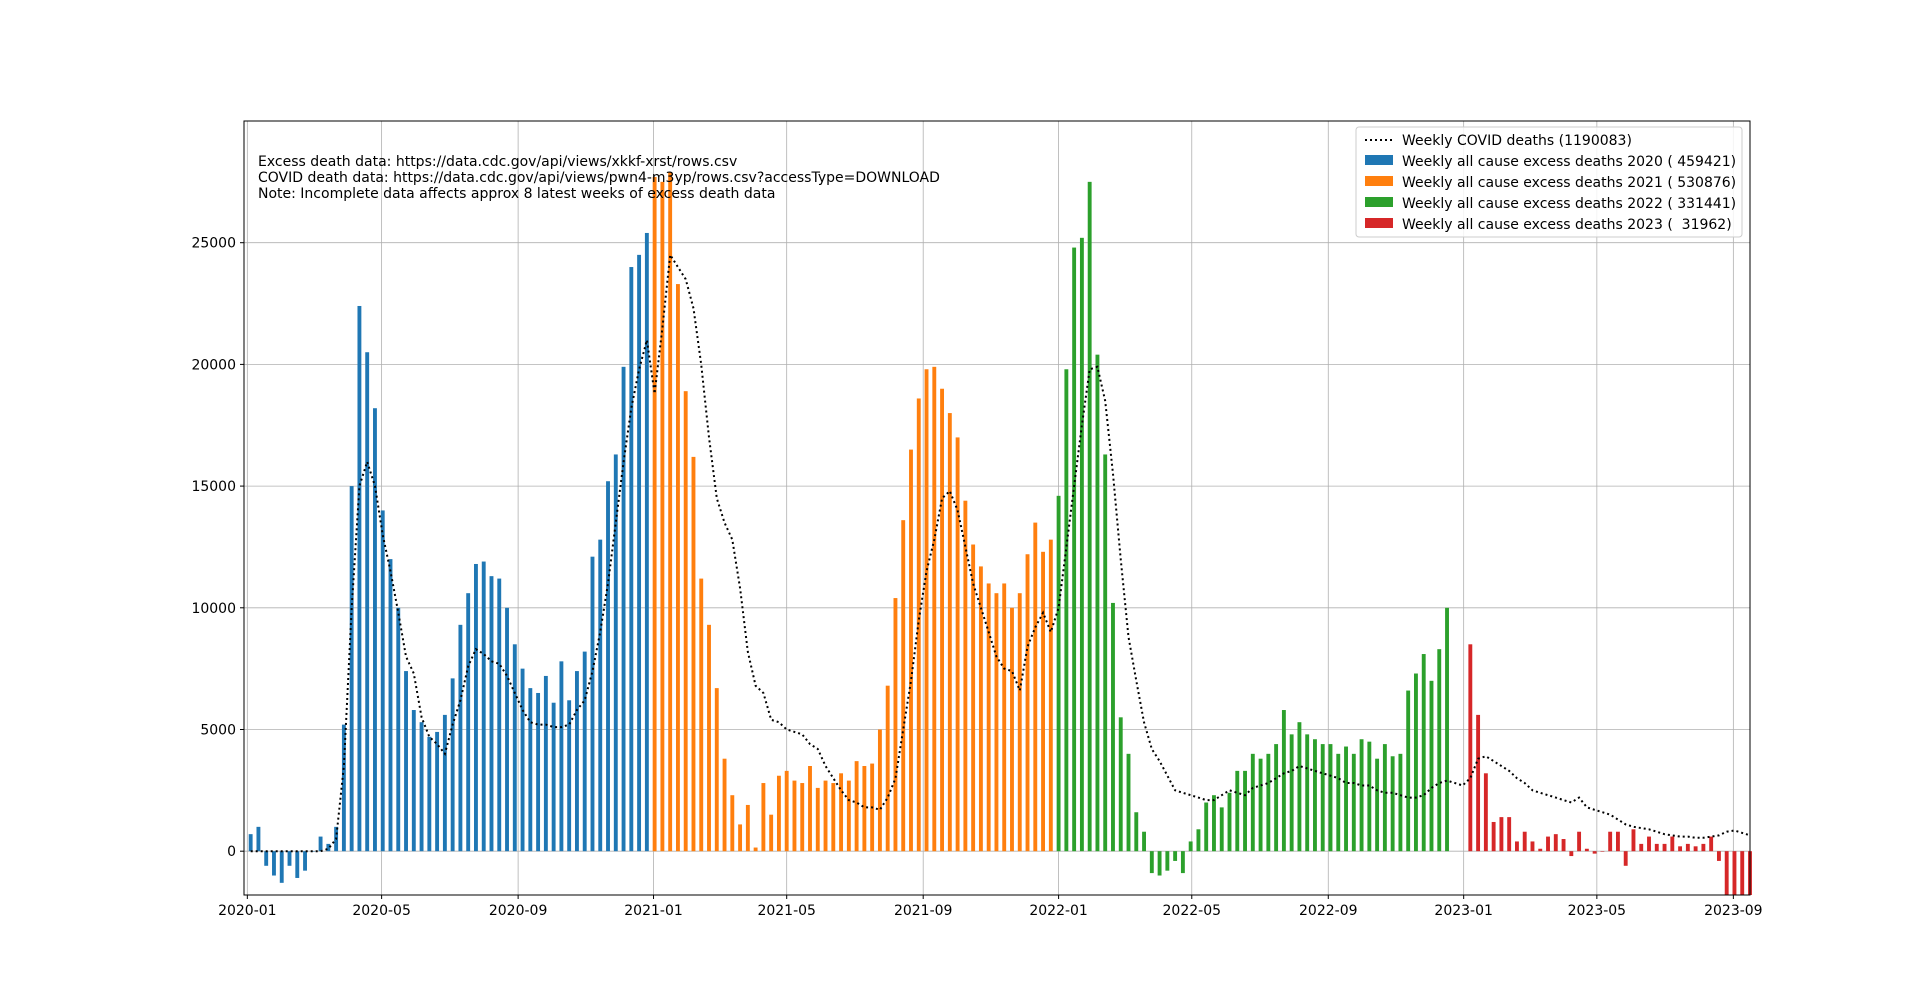  Describe the element at coordinates (1379, 160) in the screenshot. I see `legend-2020-swatch` at that location.